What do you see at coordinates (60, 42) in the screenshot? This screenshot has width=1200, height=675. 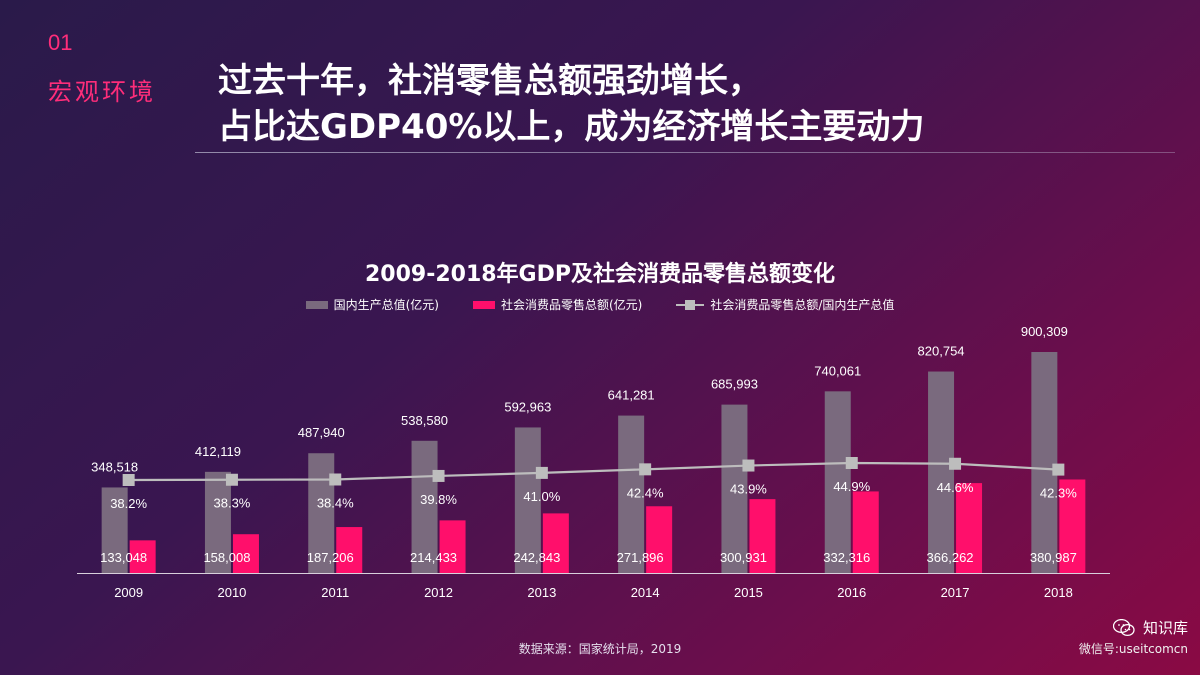 I see `section-number: 01` at bounding box center [60, 42].